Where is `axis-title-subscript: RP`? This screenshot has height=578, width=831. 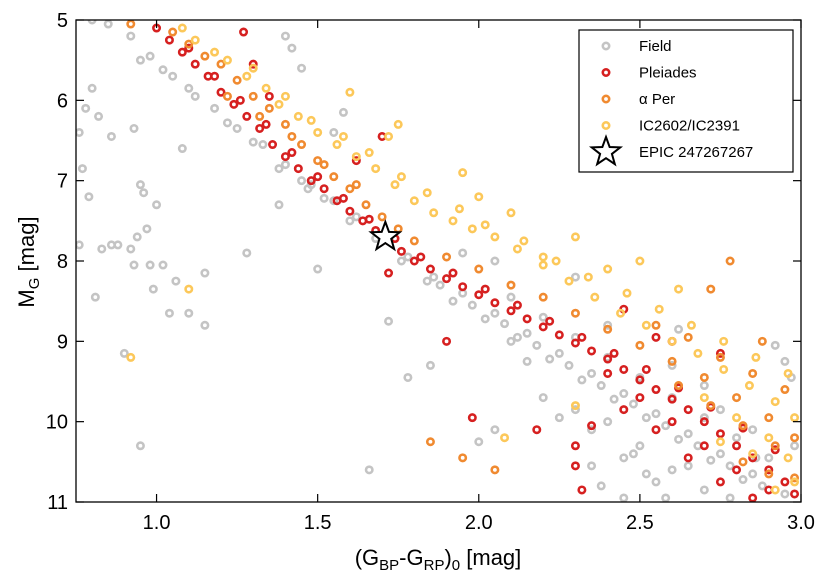
axis-title-subscript: RP is located at coordinates (434, 565).